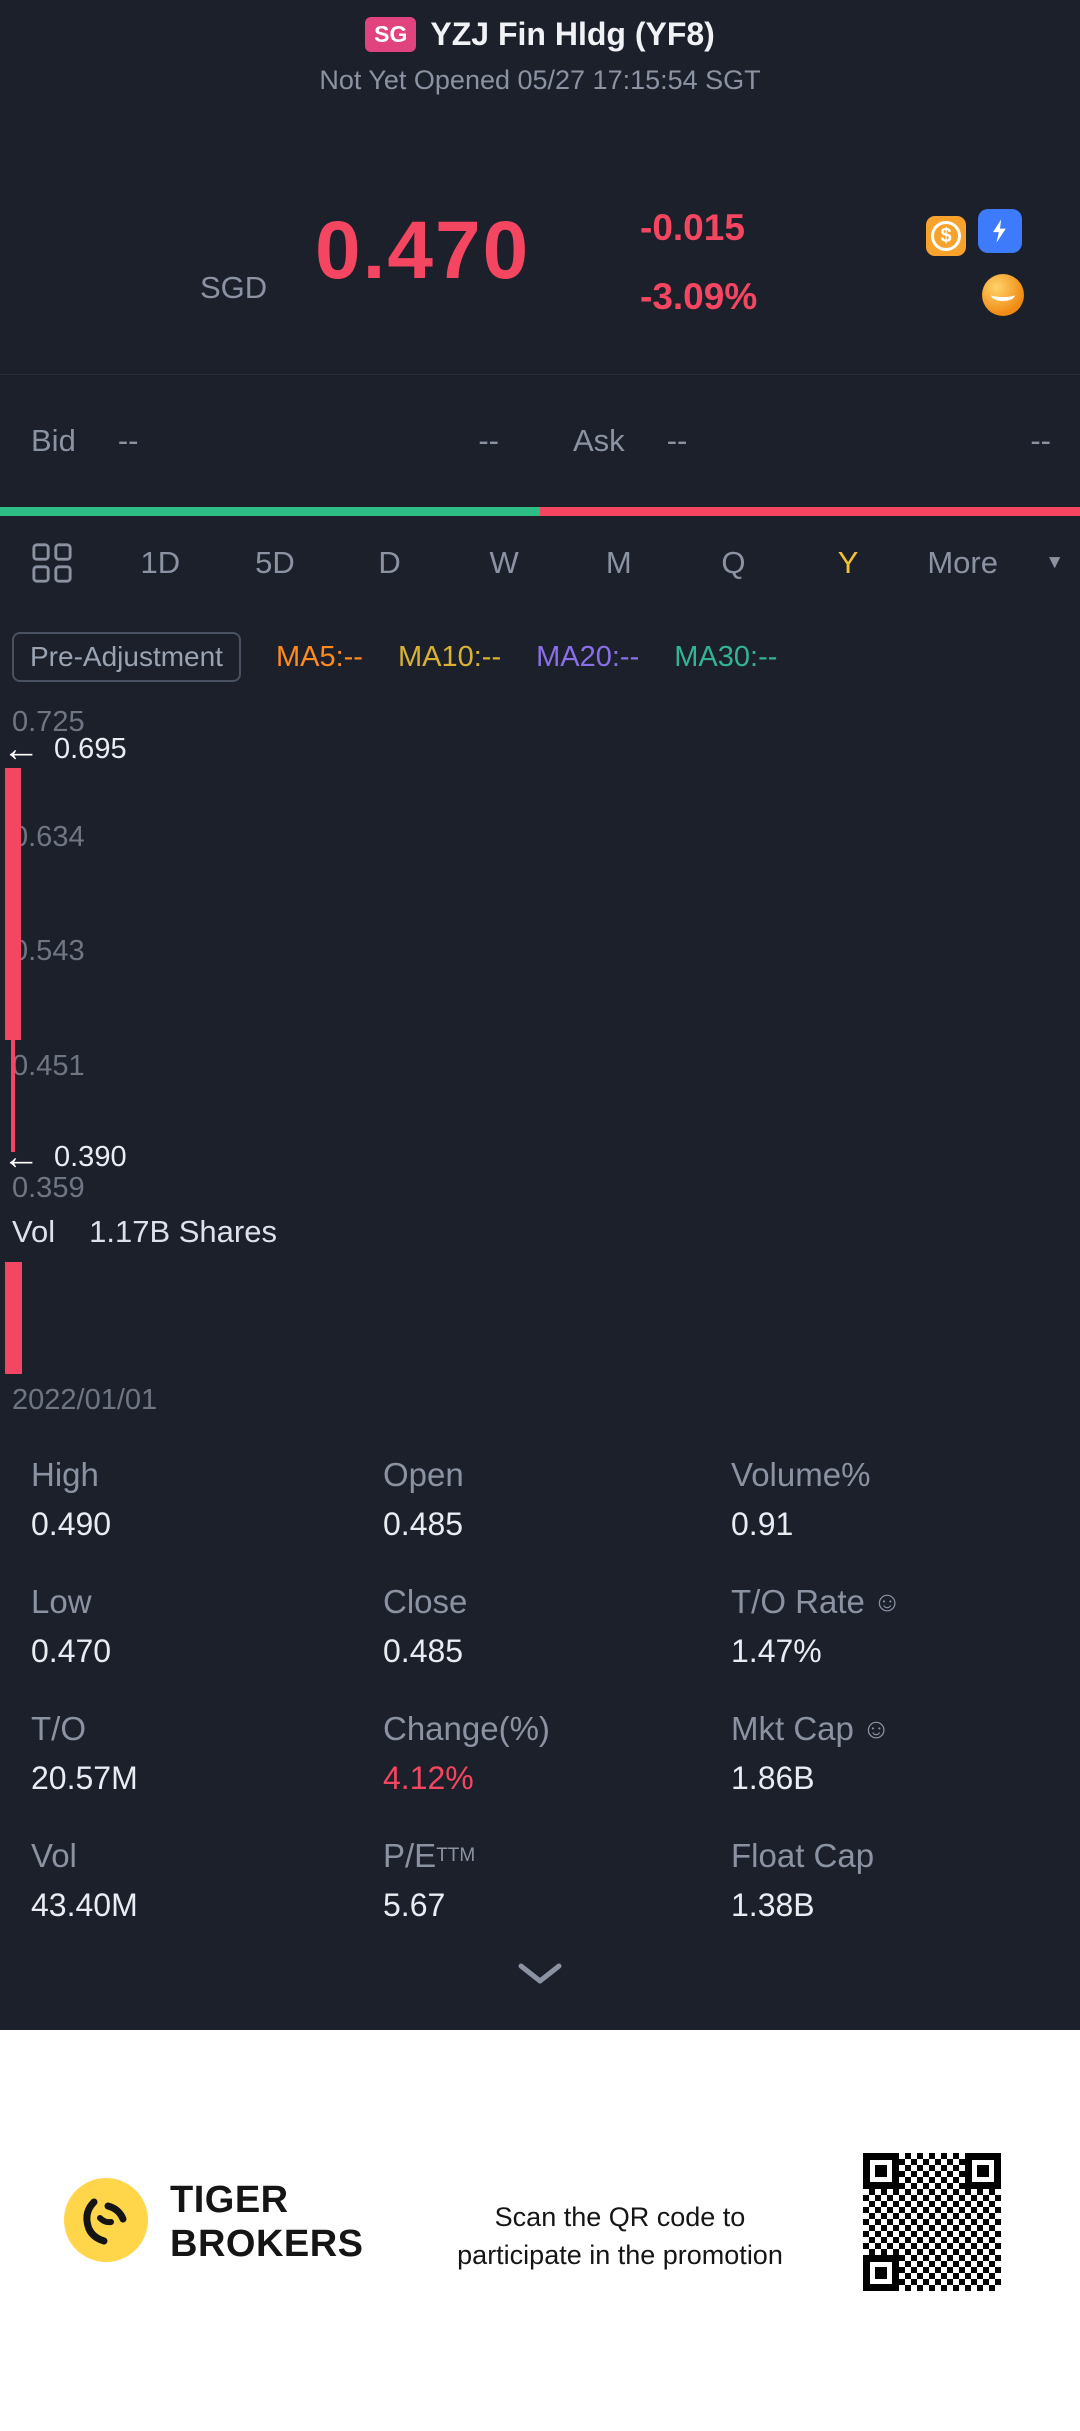 The width and height of the screenshot is (1080, 2431). What do you see at coordinates (932, 2222) in the screenshot?
I see `qr-code` at bounding box center [932, 2222].